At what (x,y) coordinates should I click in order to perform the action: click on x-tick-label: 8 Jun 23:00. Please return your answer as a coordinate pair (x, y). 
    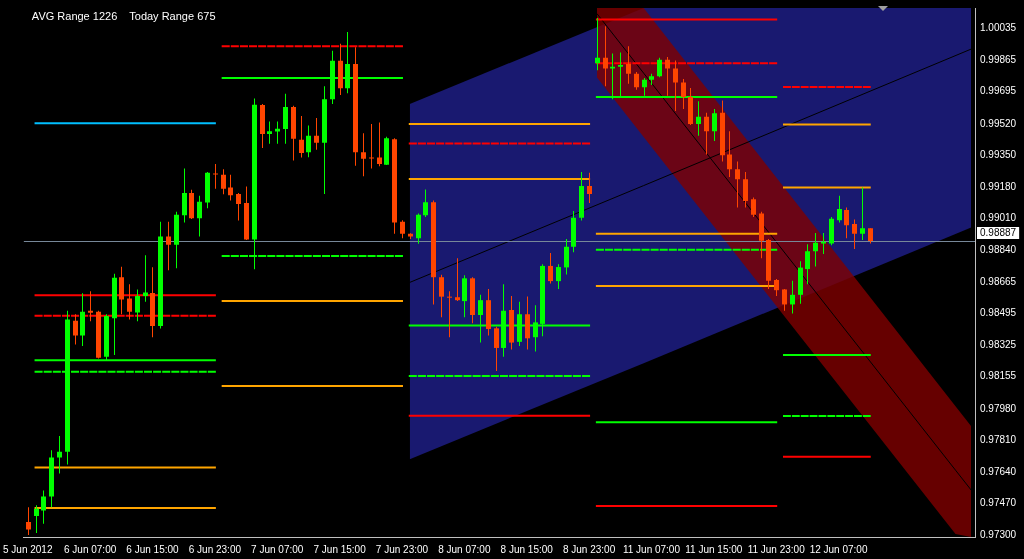
    Looking at the image, I should click on (589, 549).